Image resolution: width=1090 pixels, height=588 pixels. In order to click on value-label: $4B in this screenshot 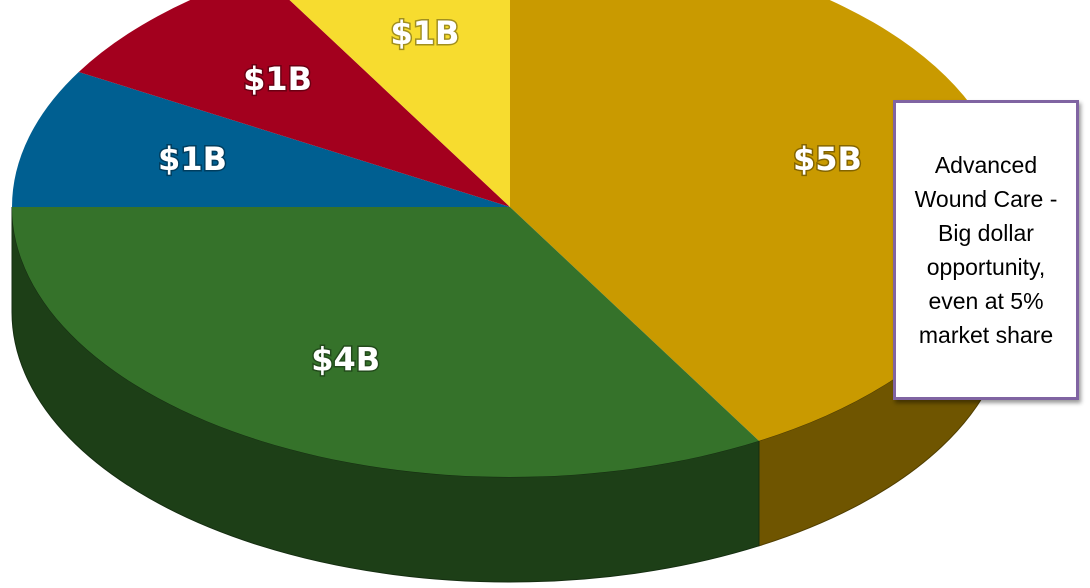, I will do `click(345, 359)`.